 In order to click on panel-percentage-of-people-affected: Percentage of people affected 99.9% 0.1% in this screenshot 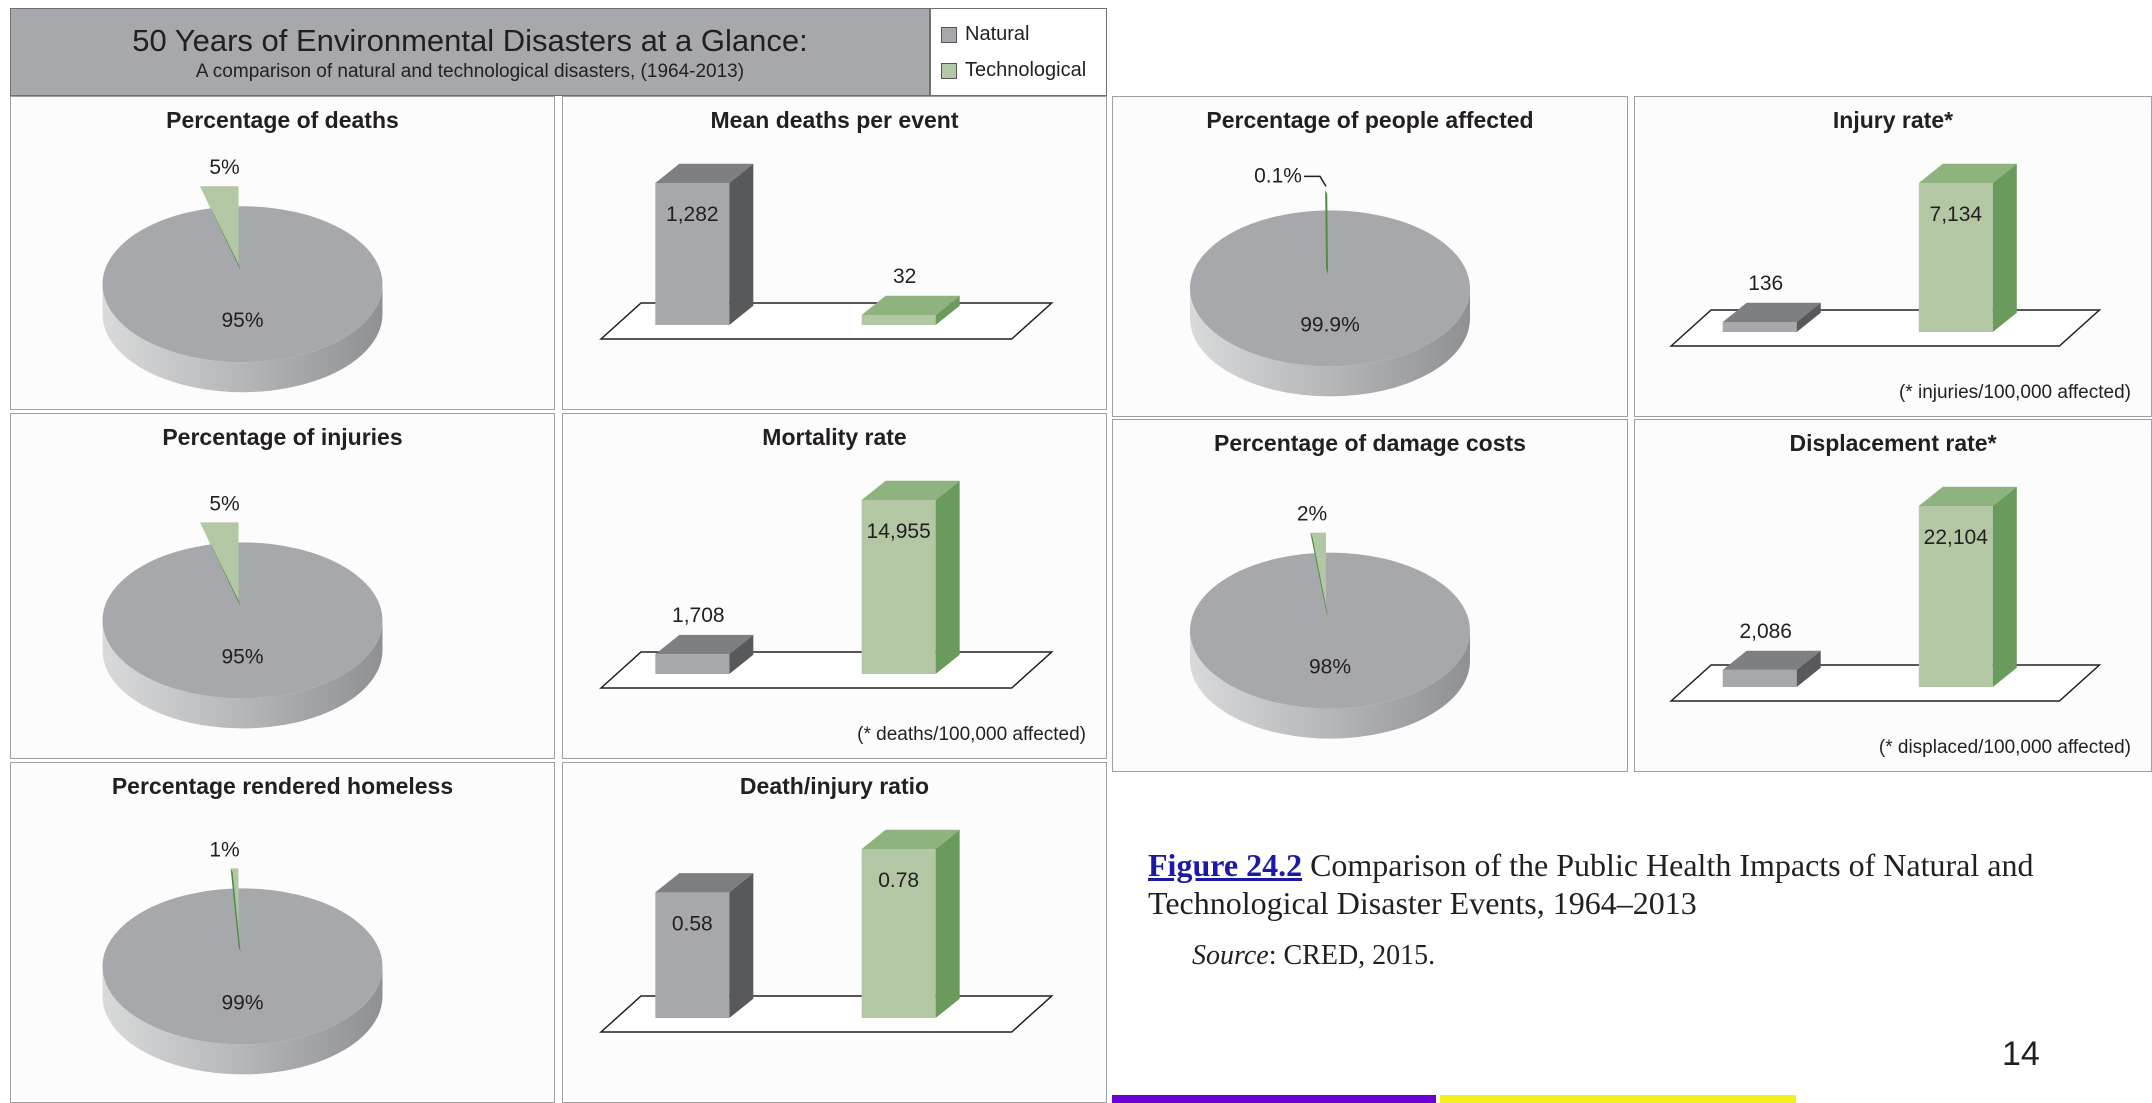, I will do `click(1370, 256)`.